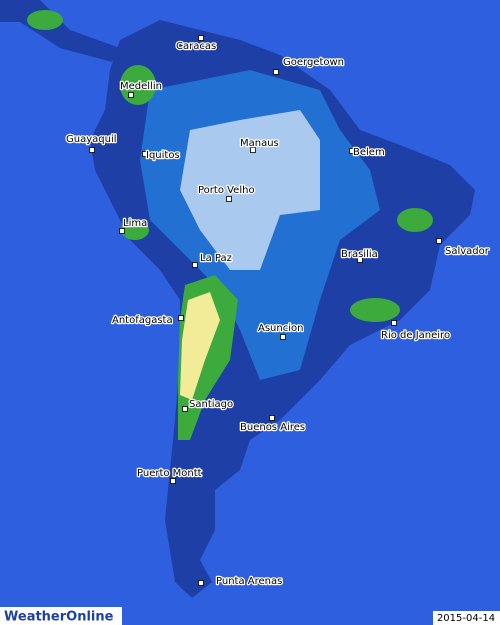  I want to click on city-label: Buenos Aires, so click(272, 427).